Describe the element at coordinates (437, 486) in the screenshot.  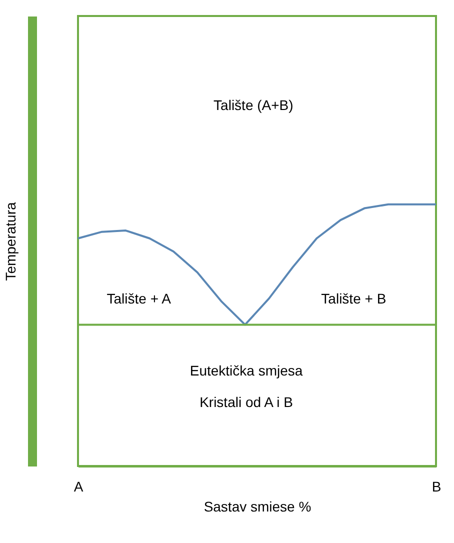
I see `x-tick-label: B` at that location.